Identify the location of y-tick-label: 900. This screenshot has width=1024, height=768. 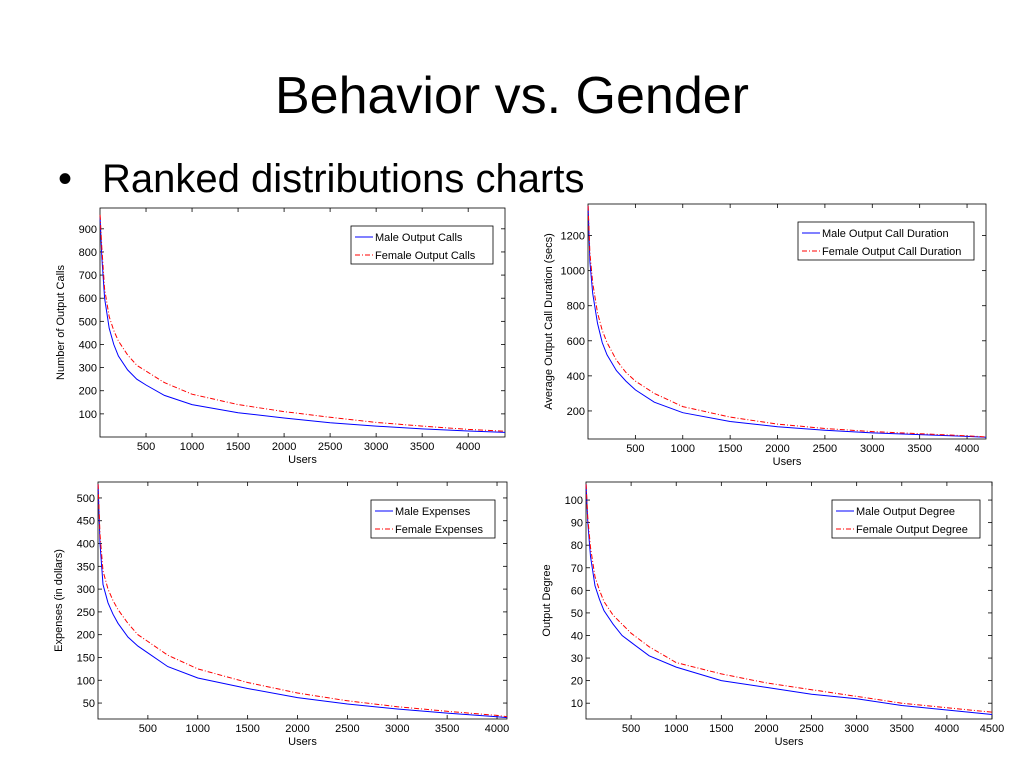
(88, 230).